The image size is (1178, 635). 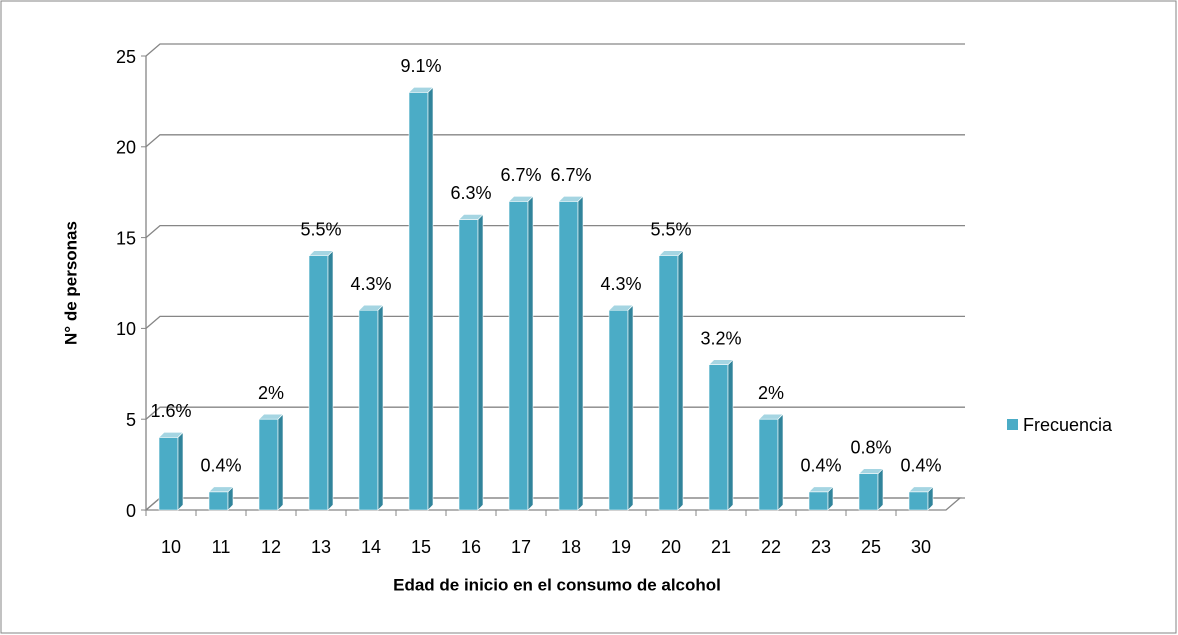 What do you see at coordinates (1012, 424) in the screenshot?
I see `legend-swatch` at bounding box center [1012, 424].